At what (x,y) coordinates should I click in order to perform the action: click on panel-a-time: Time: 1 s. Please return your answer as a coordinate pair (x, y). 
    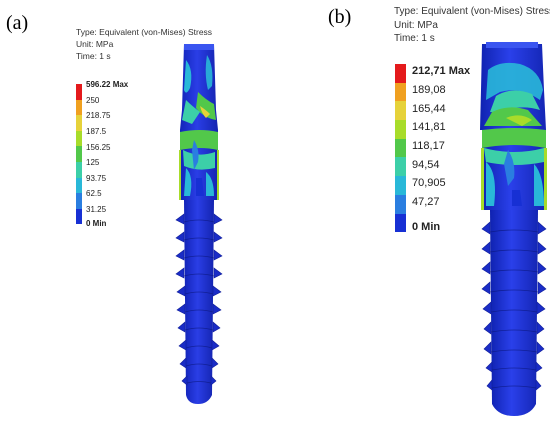
    Looking at the image, I should click on (93, 56).